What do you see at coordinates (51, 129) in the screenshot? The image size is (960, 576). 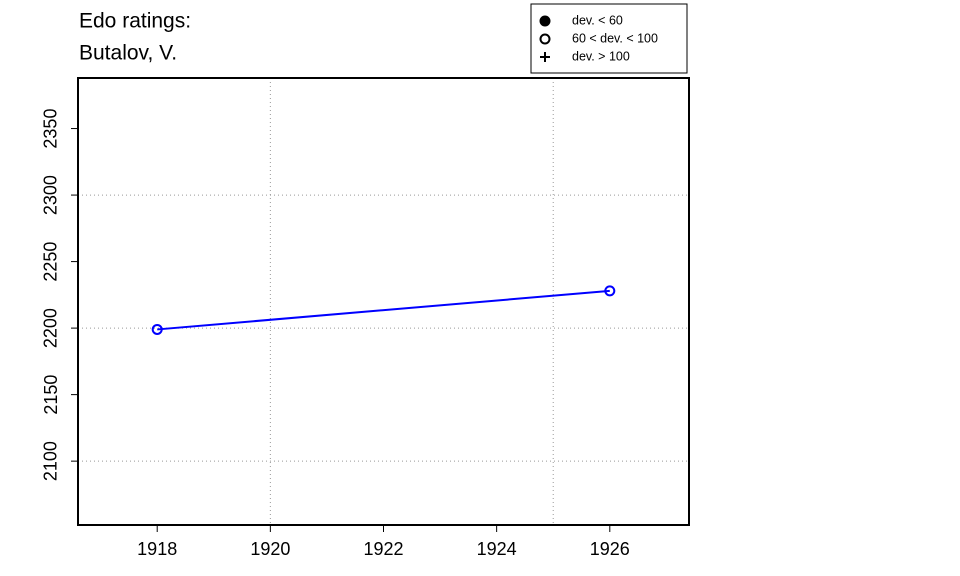 I see `y-tick-label: 2350` at bounding box center [51, 129].